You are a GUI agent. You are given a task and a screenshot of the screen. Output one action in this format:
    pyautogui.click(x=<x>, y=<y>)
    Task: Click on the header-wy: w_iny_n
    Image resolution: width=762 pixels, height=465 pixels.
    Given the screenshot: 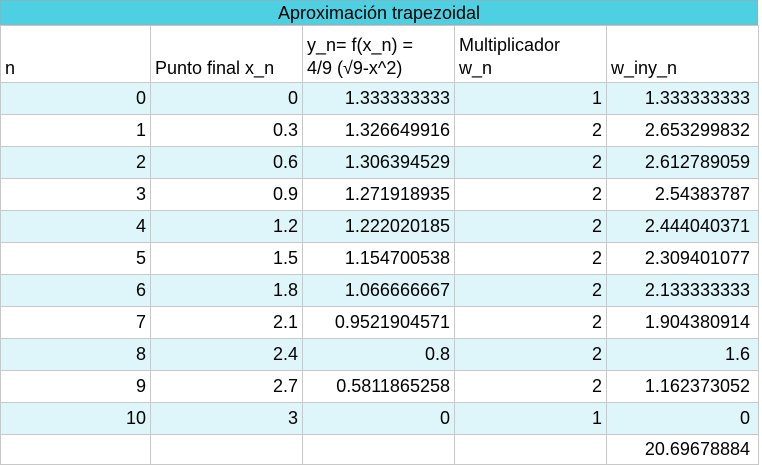 What is the action you would take?
    pyautogui.click(x=682, y=54)
    